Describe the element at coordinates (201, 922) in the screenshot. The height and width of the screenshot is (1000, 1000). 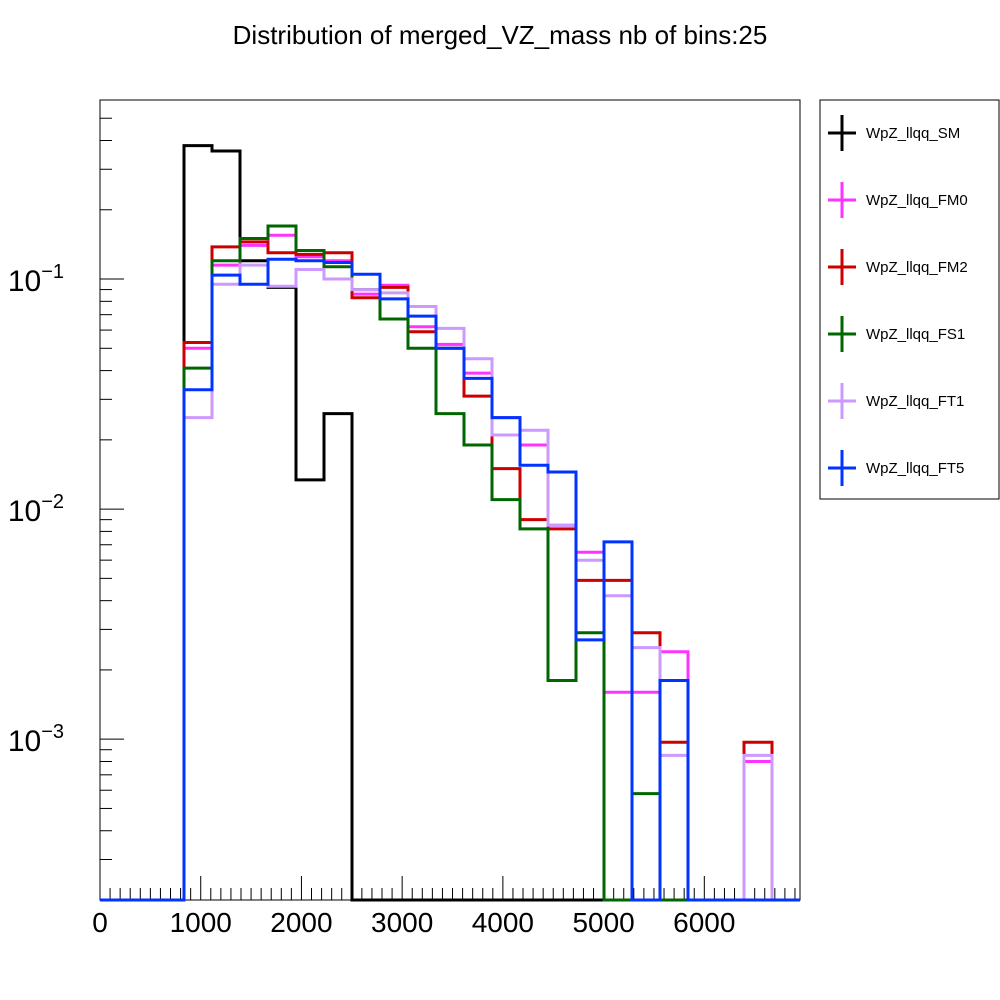
I see `x-tick-label: 1000` at that location.